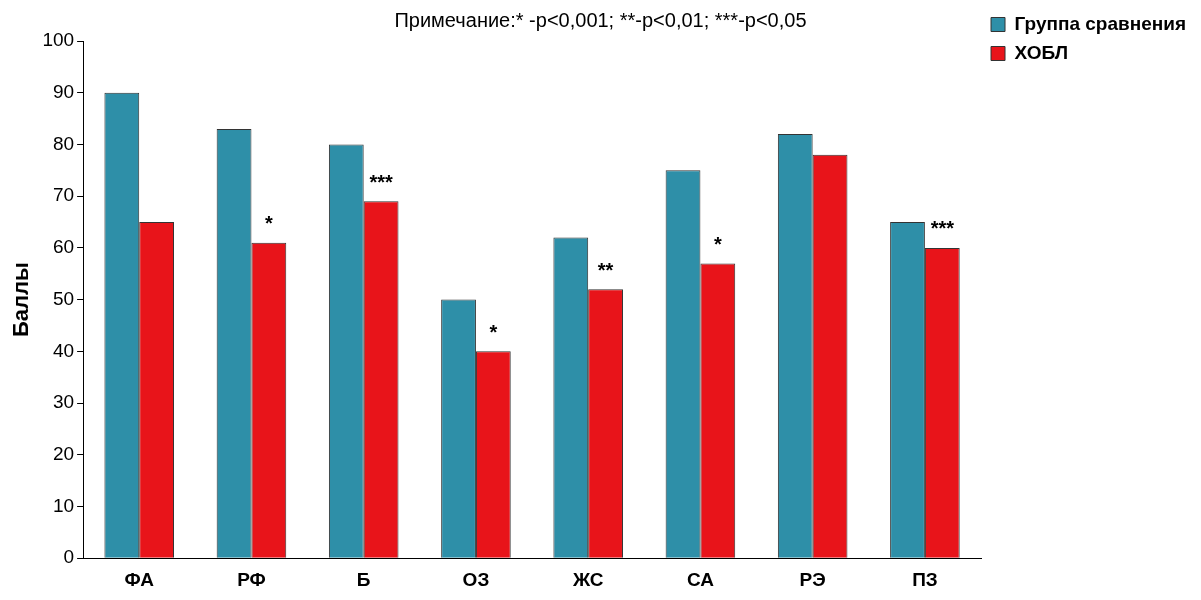 The height and width of the screenshot is (600, 1201). Describe the element at coordinates (21, 299) in the screenshot. I see `y-axis-title: Баллы` at that location.